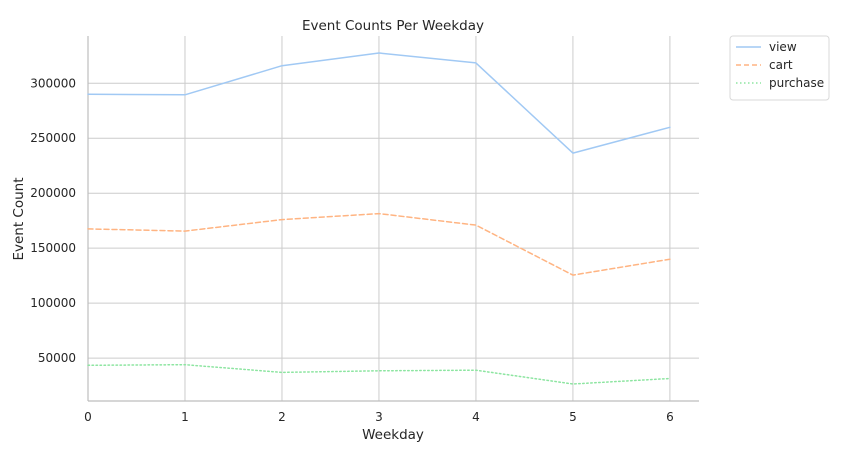 The height and width of the screenshot is (458, 843). Describe the element at coordinates (379, 374) in the screenshot. I see `series-line-purchase` at that location.